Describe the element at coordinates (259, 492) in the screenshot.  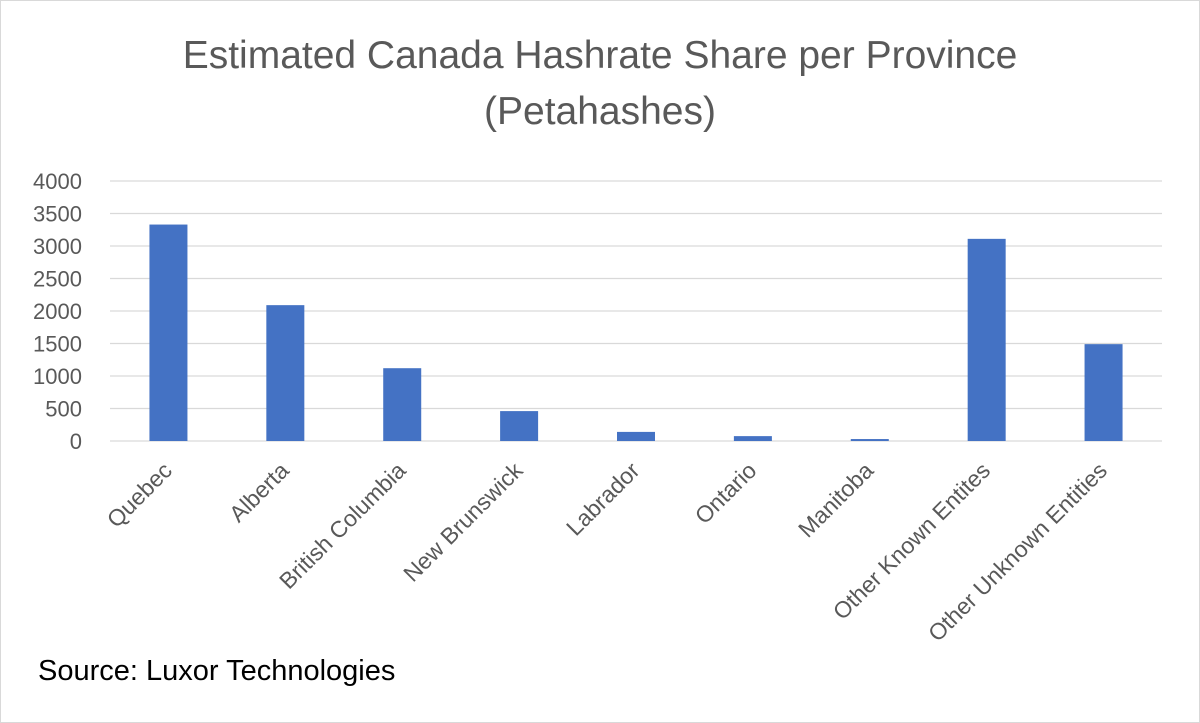
I see `x-tick-label: Alberta` at that location.